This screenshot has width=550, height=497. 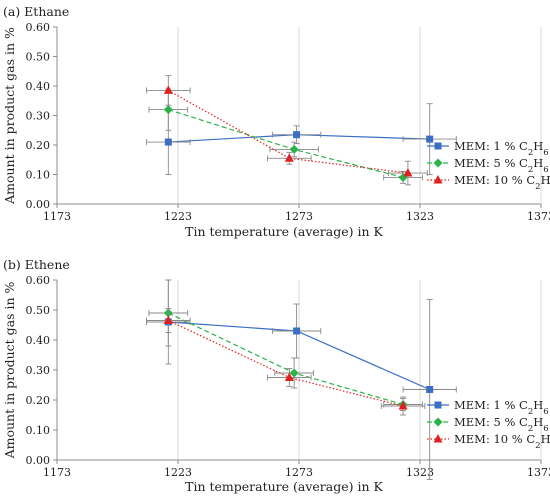 What do you see at coordinates (36, 264) in the screenshot?
I see `chart-title: (b) Ethene` at bounding box center [36, 264].